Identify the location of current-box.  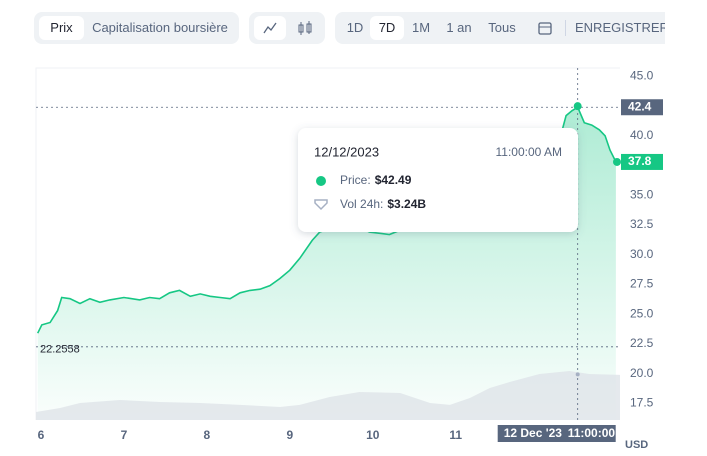
(642, 161).